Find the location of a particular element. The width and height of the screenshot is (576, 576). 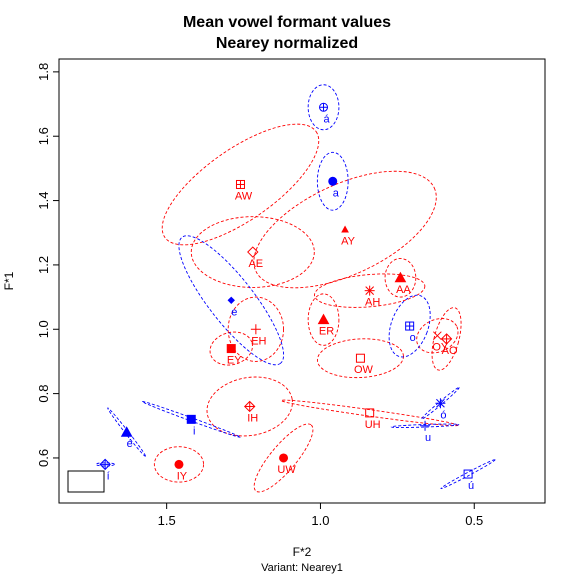

y-tick-label: 1.2 is located at coordinates (43, 265).